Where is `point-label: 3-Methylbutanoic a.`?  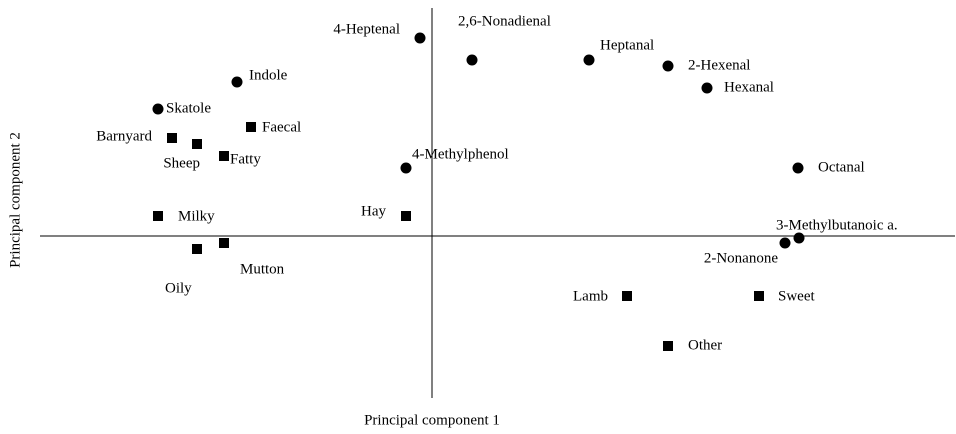 point-label: 3-Methylbutanoic a. is located at coordinates (837, 225).